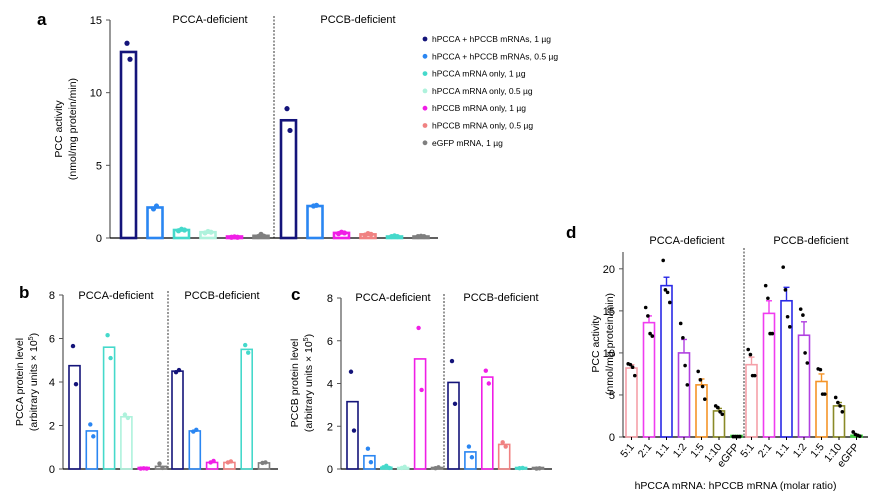 The image size is (877, 495). Describe the element at coordinates (482, 126) in the screenshot. I see `legend-label: hPCCB mRNA only, 0.5 µg` at that location.